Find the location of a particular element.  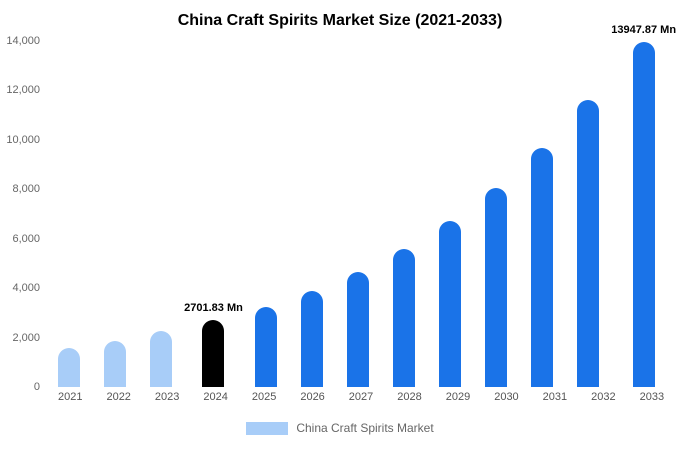

y-tick-label: 8,000 is located at coordinates (26, 189).